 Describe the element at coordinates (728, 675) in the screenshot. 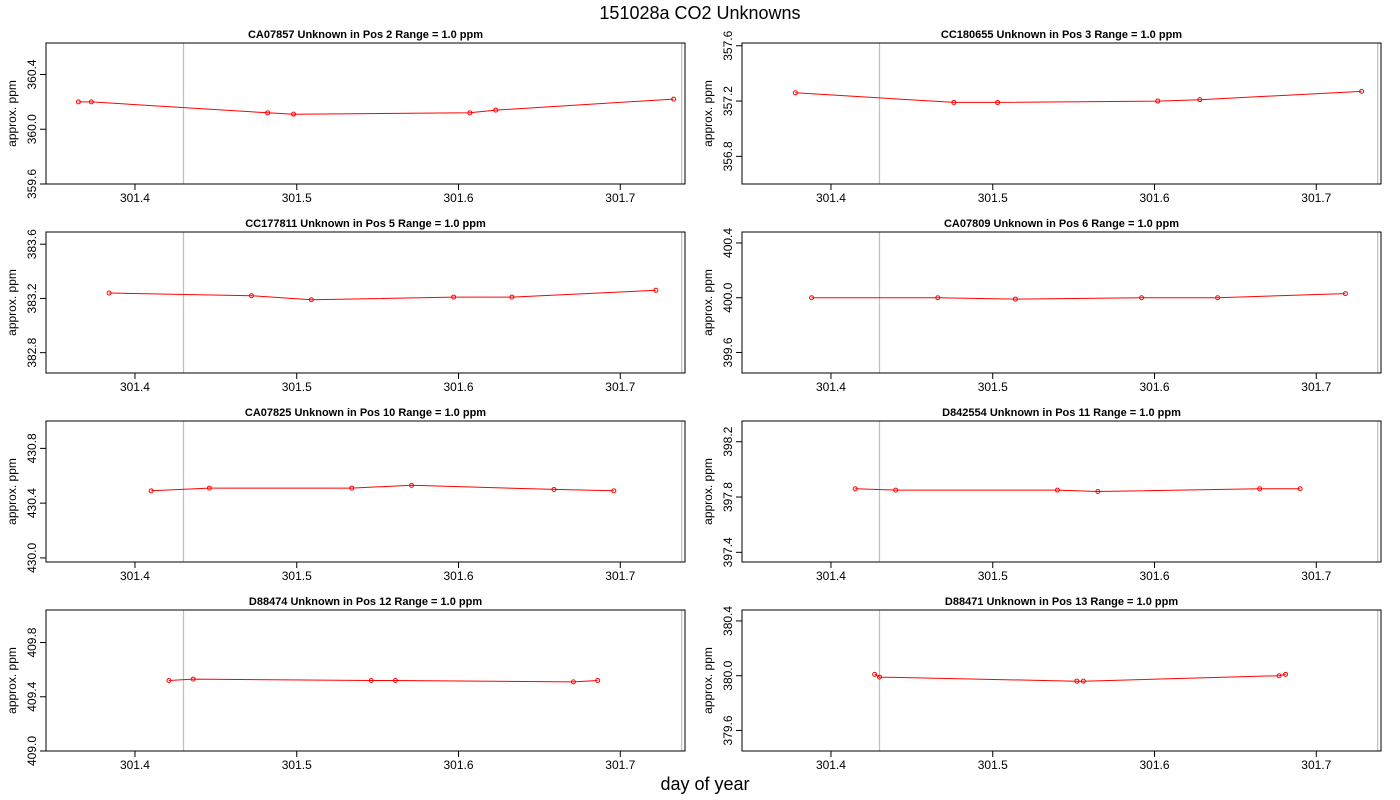

I see `y-tick-label: 380.0` at that location.